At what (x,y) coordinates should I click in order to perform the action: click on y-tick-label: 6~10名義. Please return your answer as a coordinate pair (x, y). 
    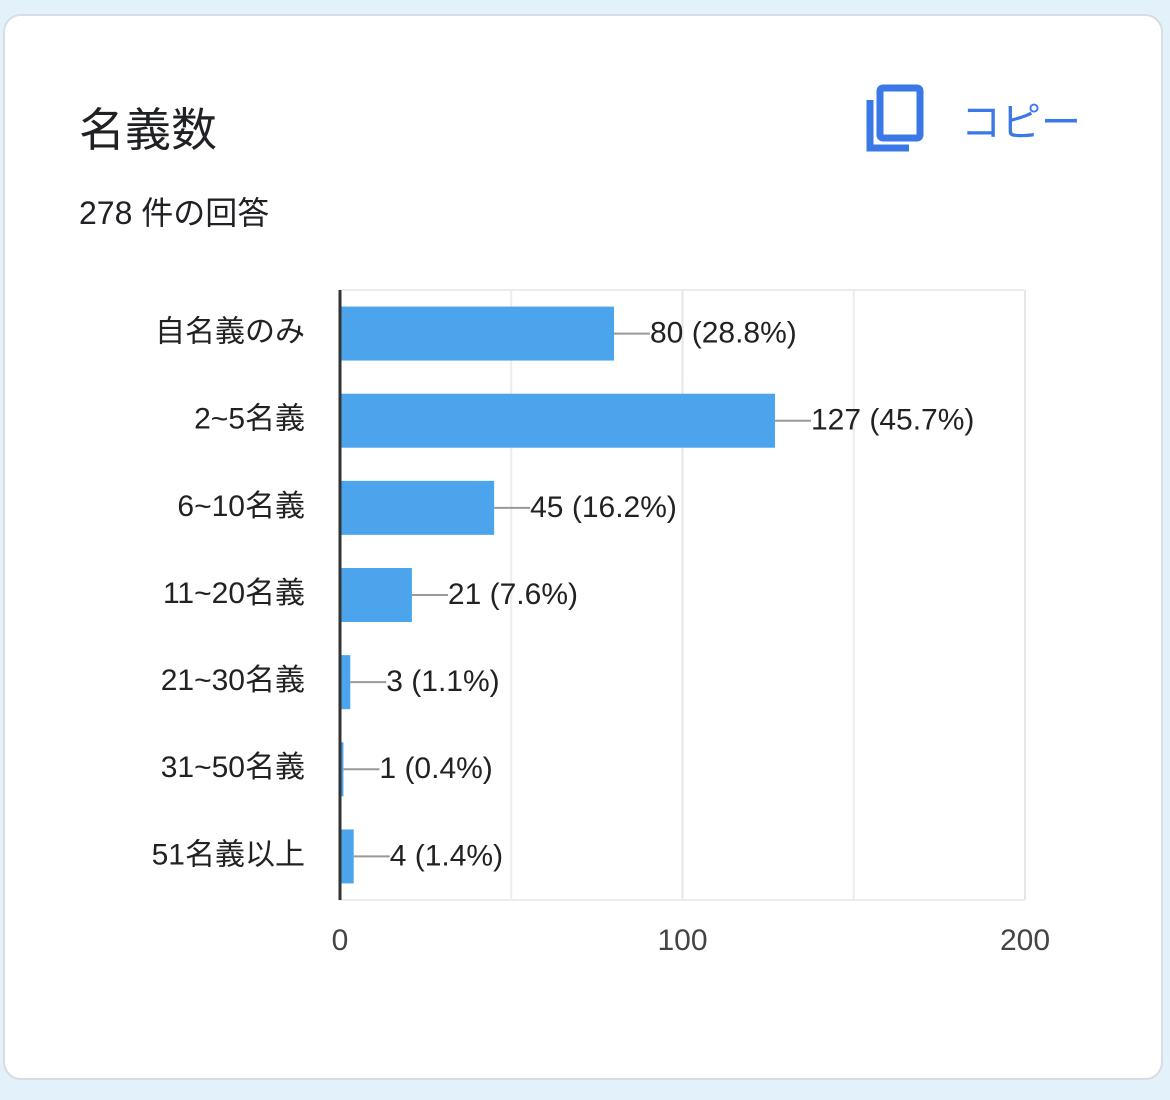
    Looking at the image, I should click on (241, 506).